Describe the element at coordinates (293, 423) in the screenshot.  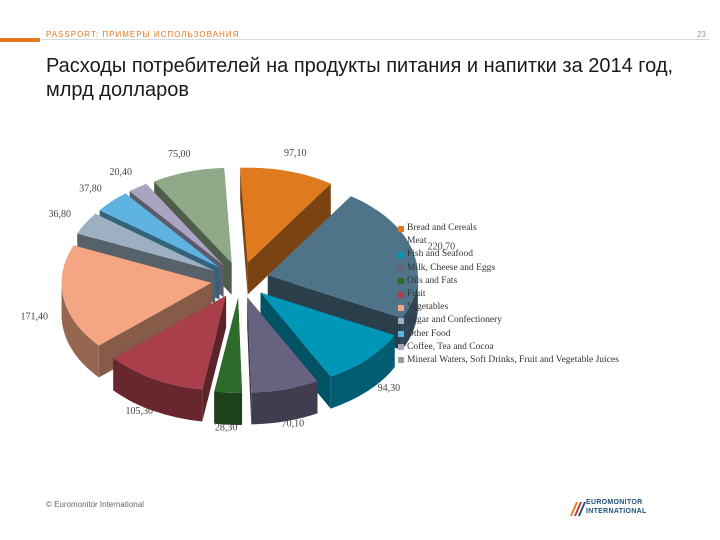
I see `data-label-4: 70,10` at that location.